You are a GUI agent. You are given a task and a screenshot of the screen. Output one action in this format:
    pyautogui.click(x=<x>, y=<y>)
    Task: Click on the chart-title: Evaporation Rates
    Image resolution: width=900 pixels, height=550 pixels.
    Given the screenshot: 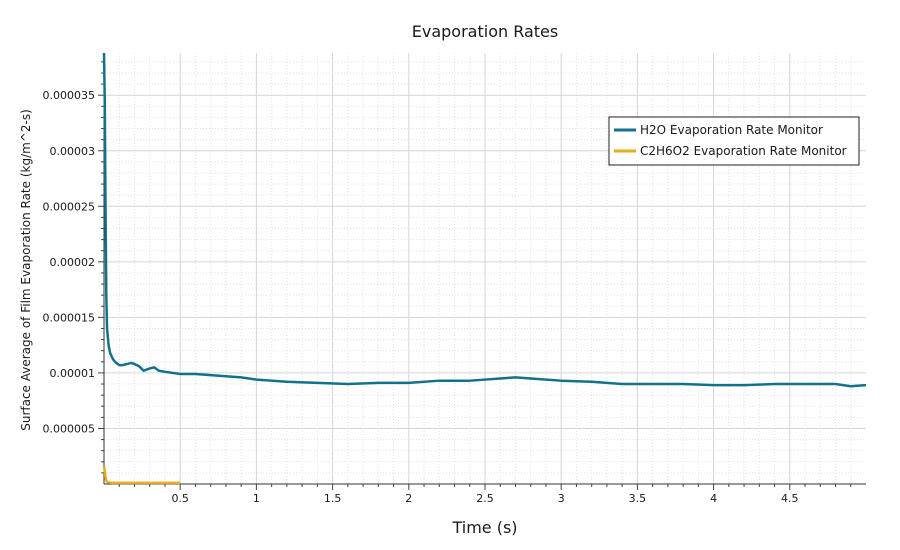 What is the action you would take?
    pyautogui.click(x=485, y=31)
    